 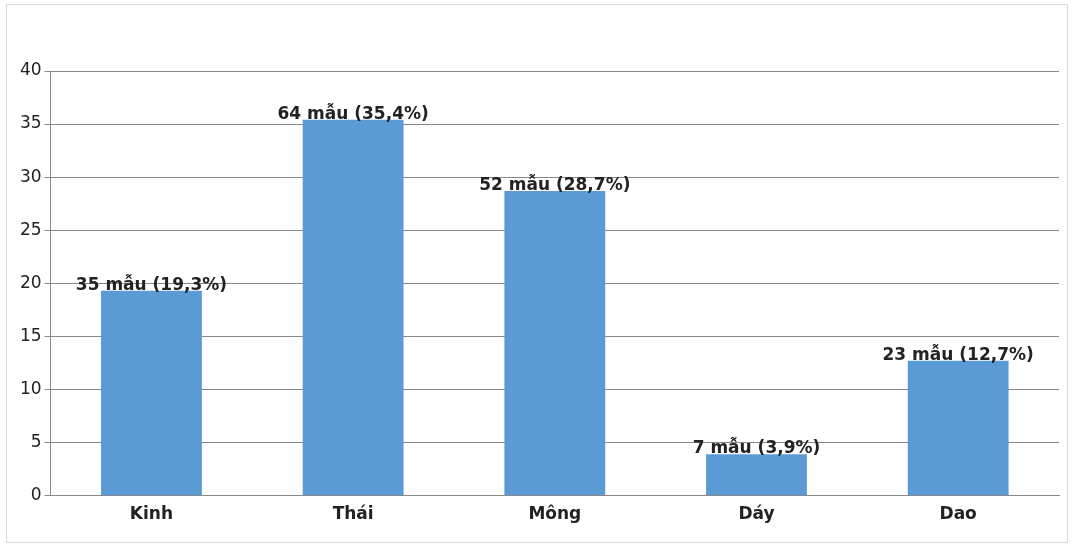 I want to click on data-label: 23 mẫu (12,7%), so click(x=958, y=353).